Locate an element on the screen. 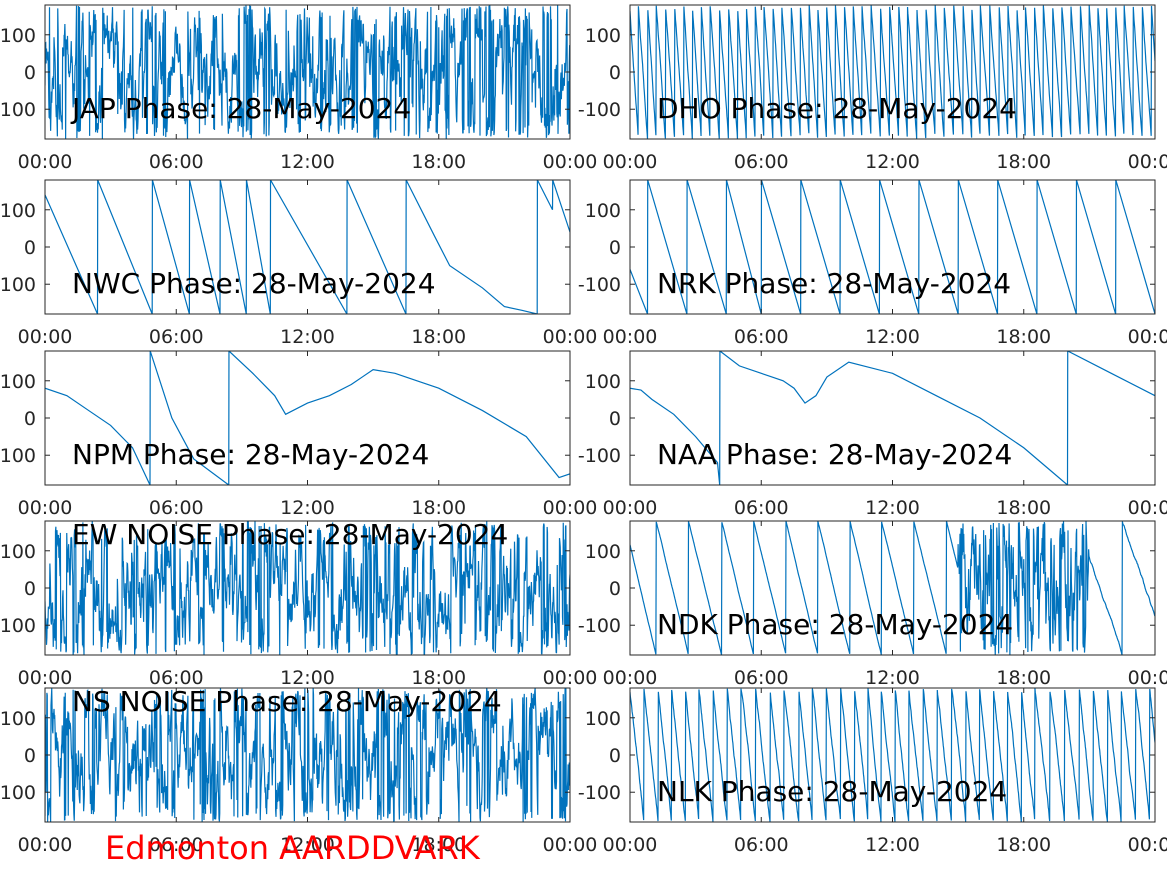 The height and width of the screenshot is (875, 1167). panel-title: NWC Phase: 28-May-2024 is located at coordinates (254, 283).